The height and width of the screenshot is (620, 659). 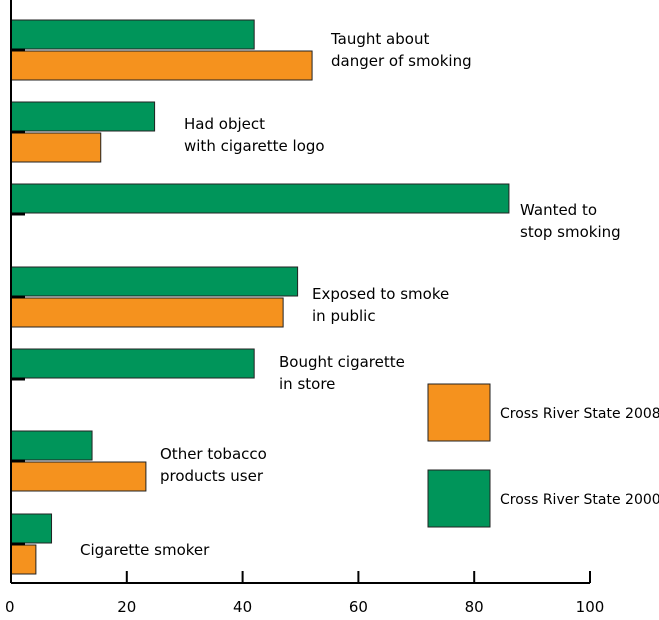 I want to click on category-label-0-line-1: danger of smoking, so click(x=401, y=61).